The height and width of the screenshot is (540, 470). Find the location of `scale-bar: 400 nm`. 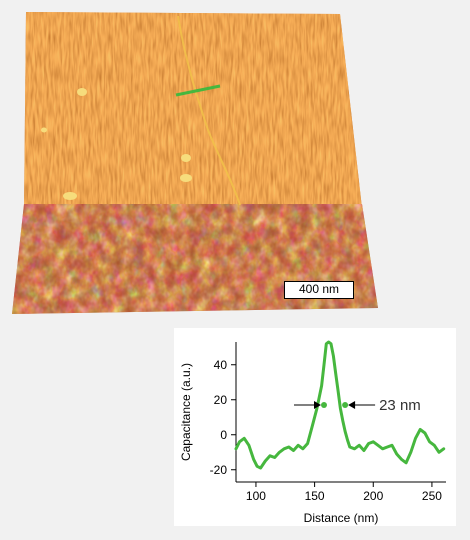

scale-bar: 400 nm is located at coordinates (319, 290).